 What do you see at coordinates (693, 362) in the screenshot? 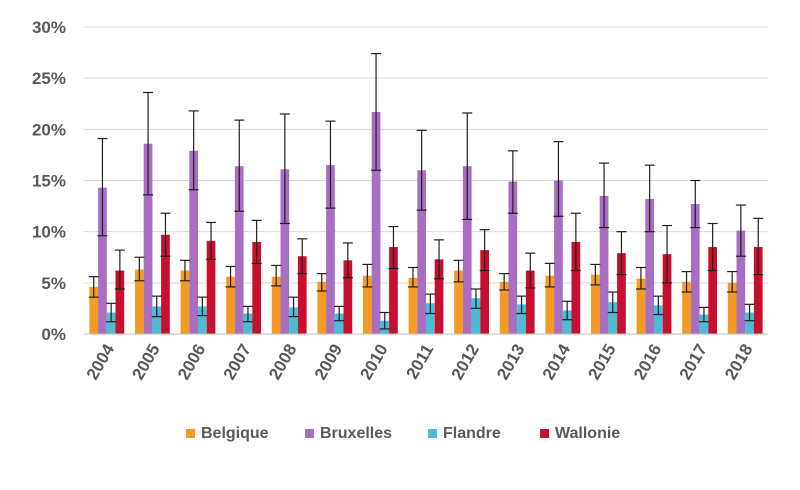
I see `x-tick-label: 2017` at bounding box center [693, 362].